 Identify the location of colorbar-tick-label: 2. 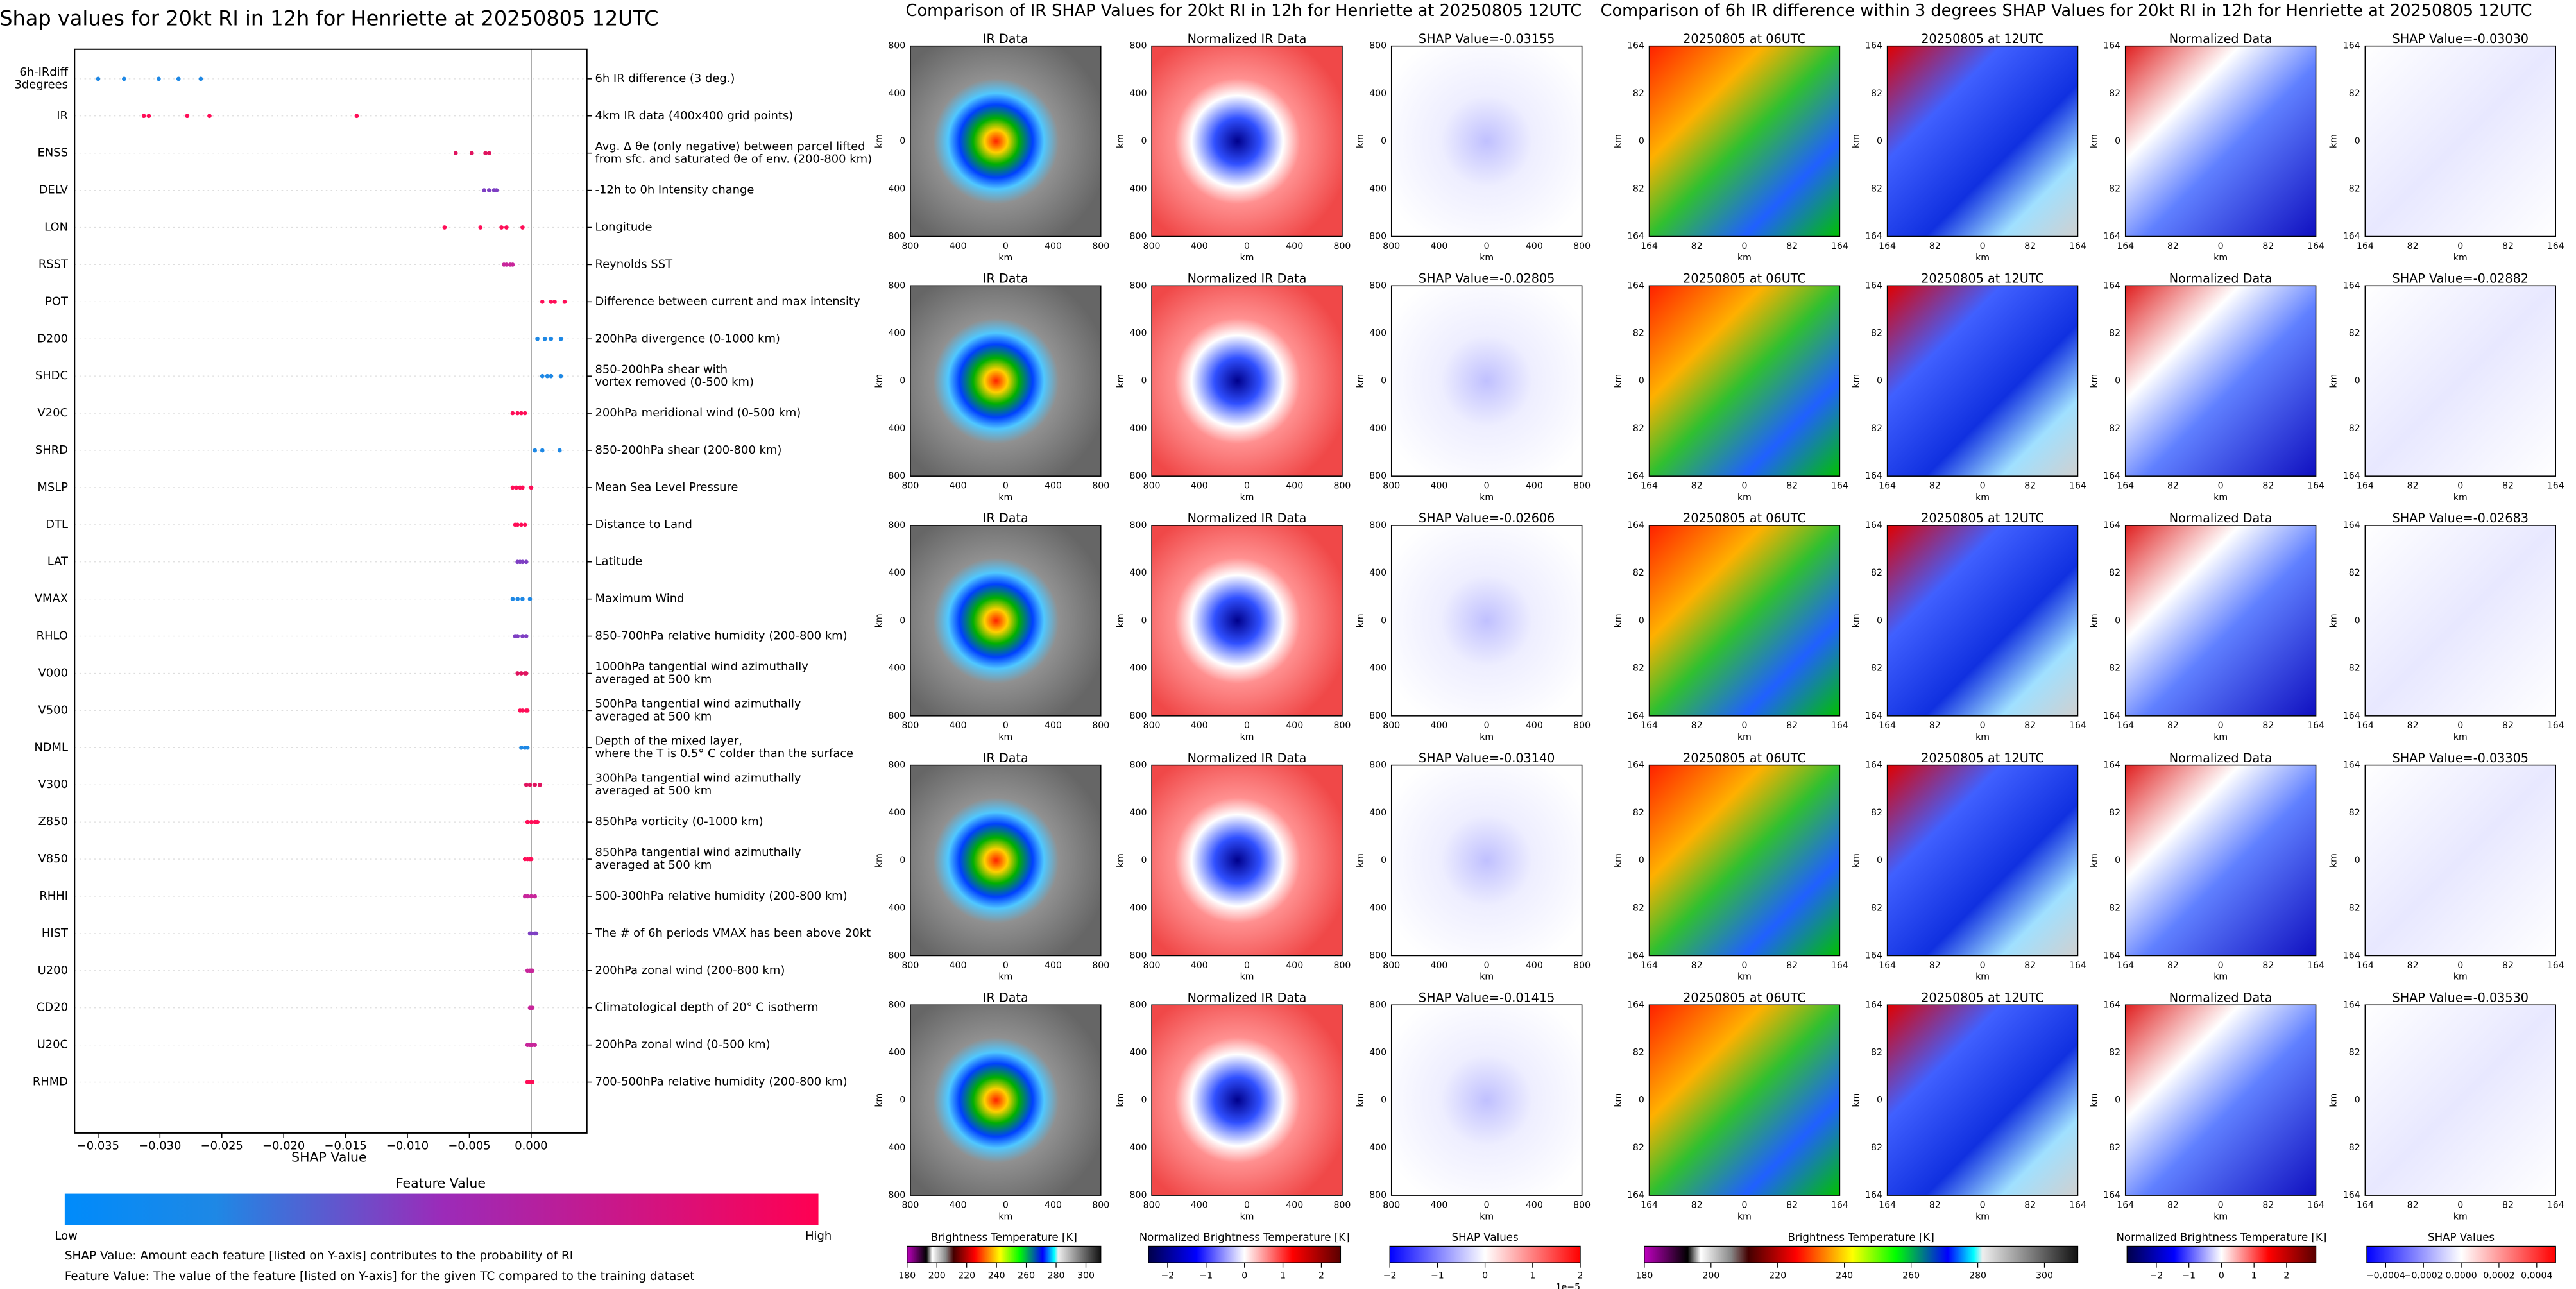
(2286, 1276).